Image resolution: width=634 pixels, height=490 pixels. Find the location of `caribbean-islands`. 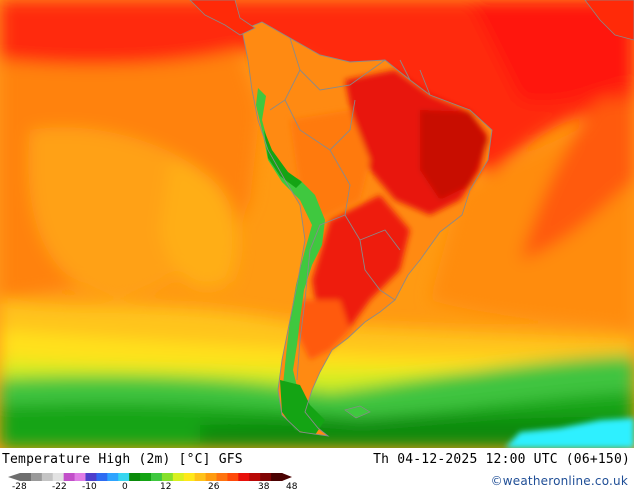

caribbean-islands is located at coordinates (609, 20).